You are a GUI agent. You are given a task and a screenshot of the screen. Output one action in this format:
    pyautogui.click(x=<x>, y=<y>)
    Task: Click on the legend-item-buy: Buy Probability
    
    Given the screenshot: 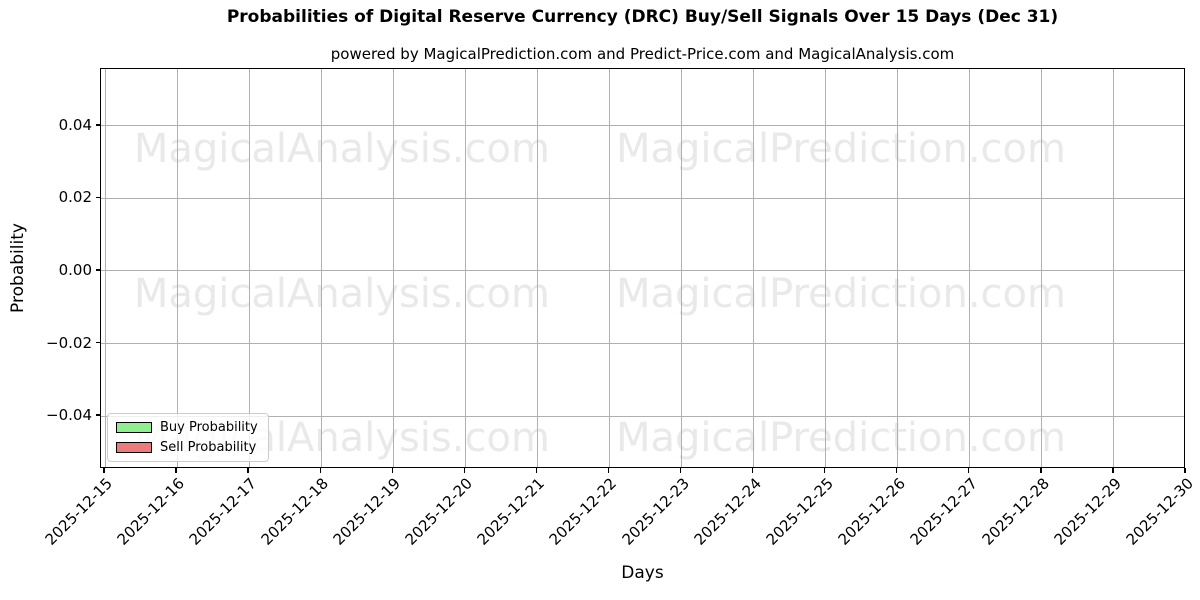 What is the action you would take?
    pyautogui.click(x=187, y=427)
    